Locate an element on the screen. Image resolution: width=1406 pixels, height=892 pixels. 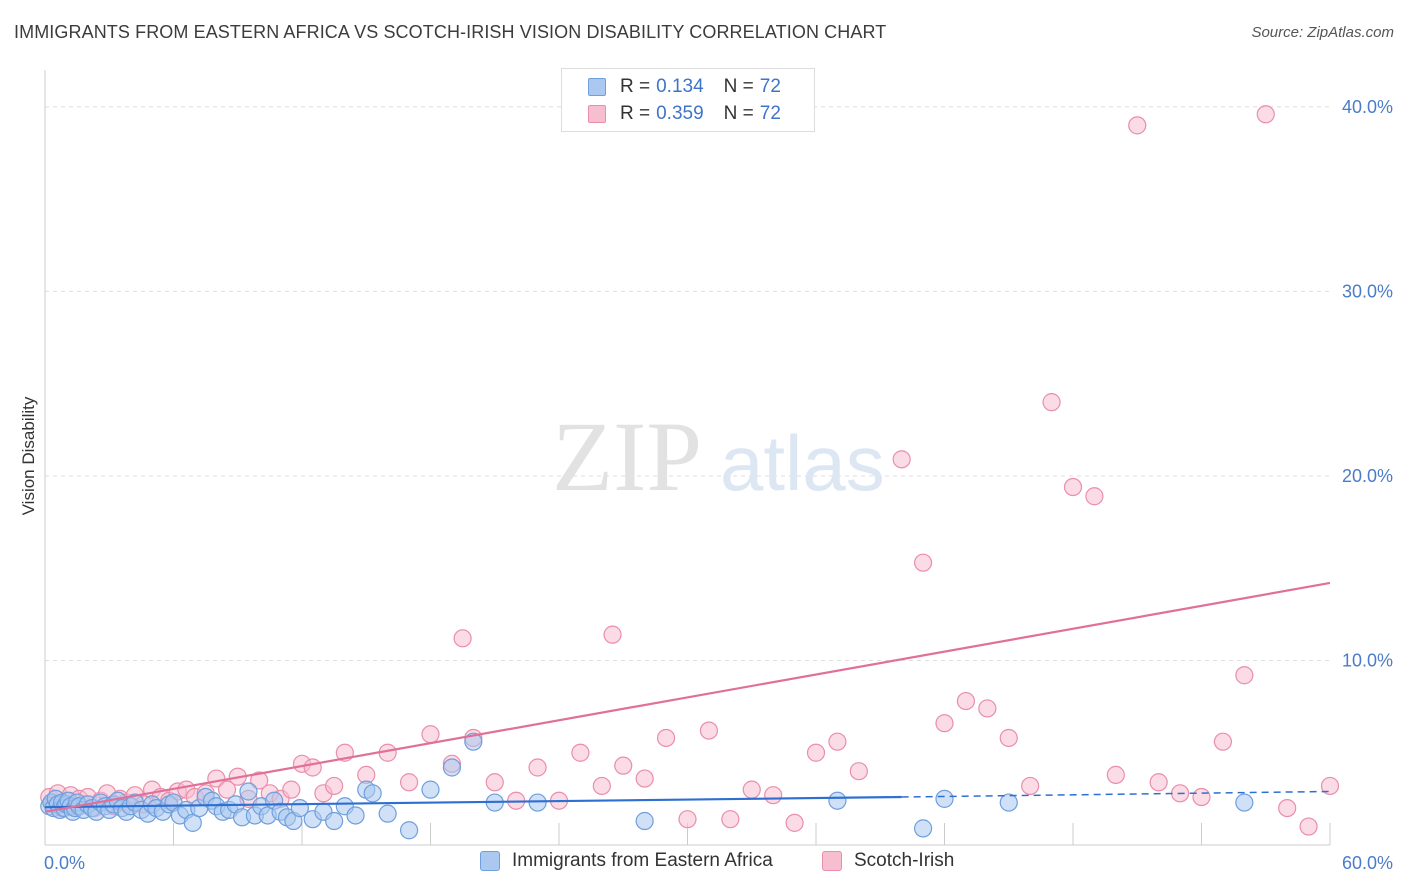
correlation-legend: R = 0.134 N = 72 R = 0.359 N = 72 is located at coordinates (688, 100).